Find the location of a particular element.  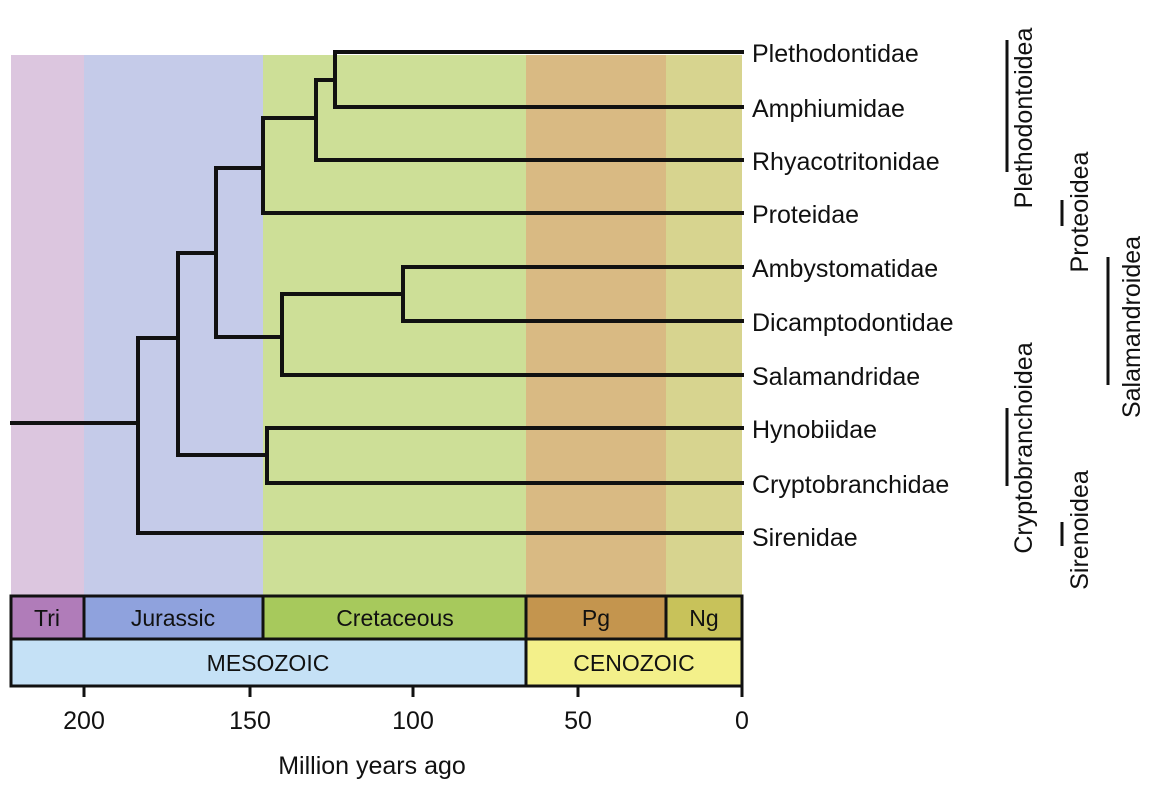

paleogene-band is located at coordinates (596, 325).